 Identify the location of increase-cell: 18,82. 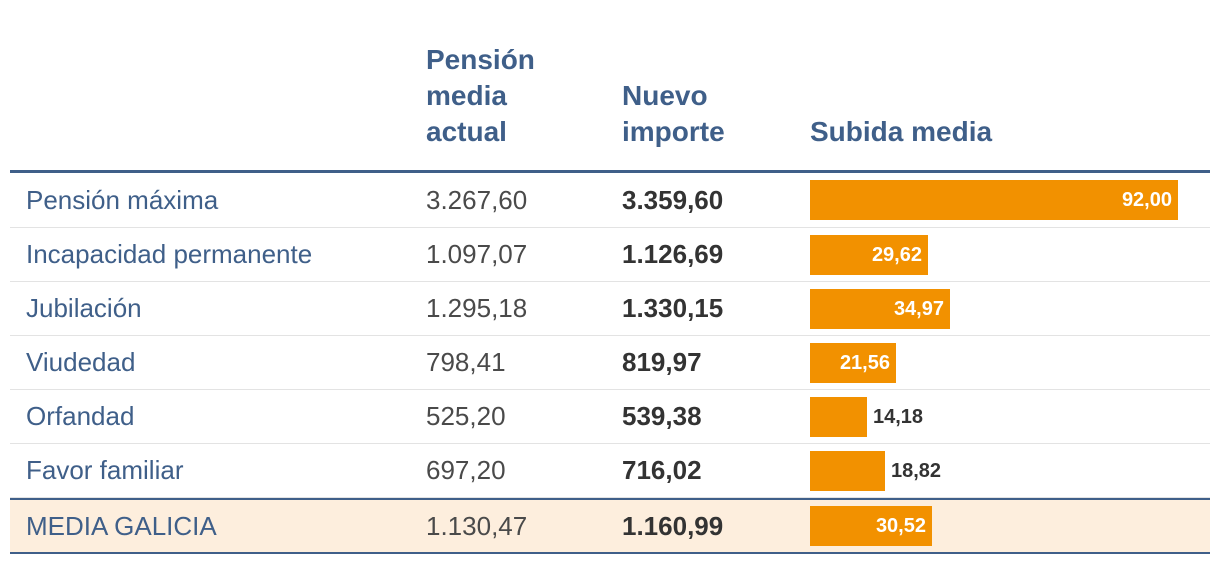
(1000, 470).